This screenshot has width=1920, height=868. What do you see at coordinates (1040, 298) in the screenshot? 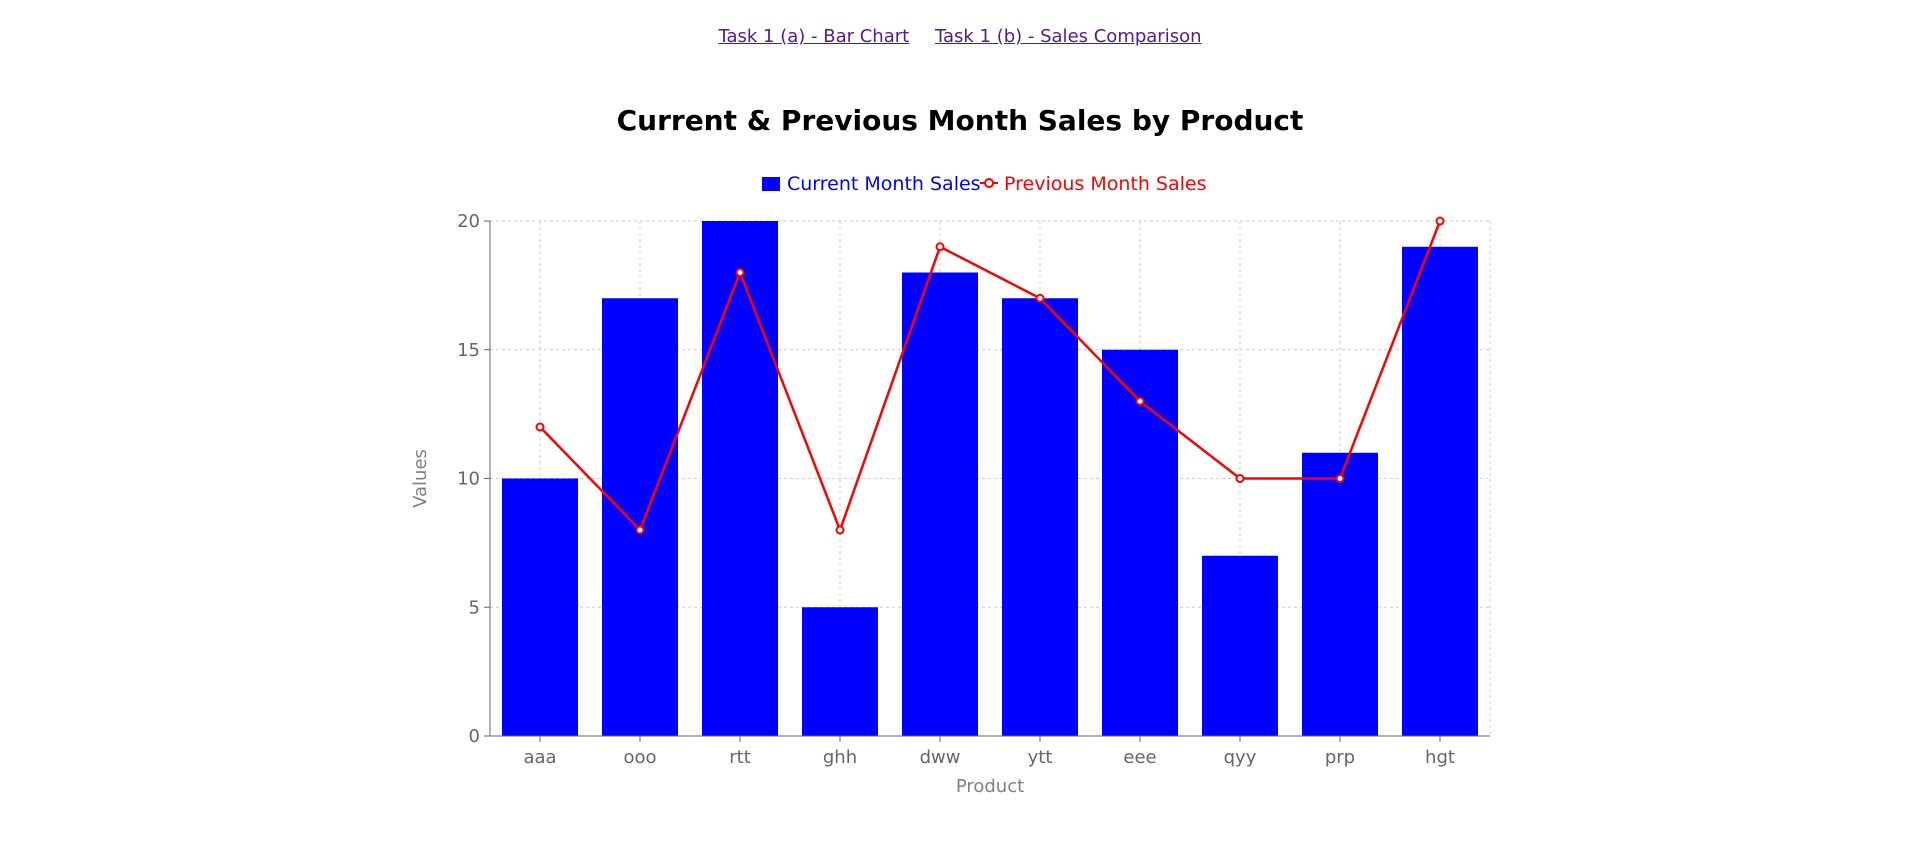
I see `point-ytt` at bounding box center [1040, 298].